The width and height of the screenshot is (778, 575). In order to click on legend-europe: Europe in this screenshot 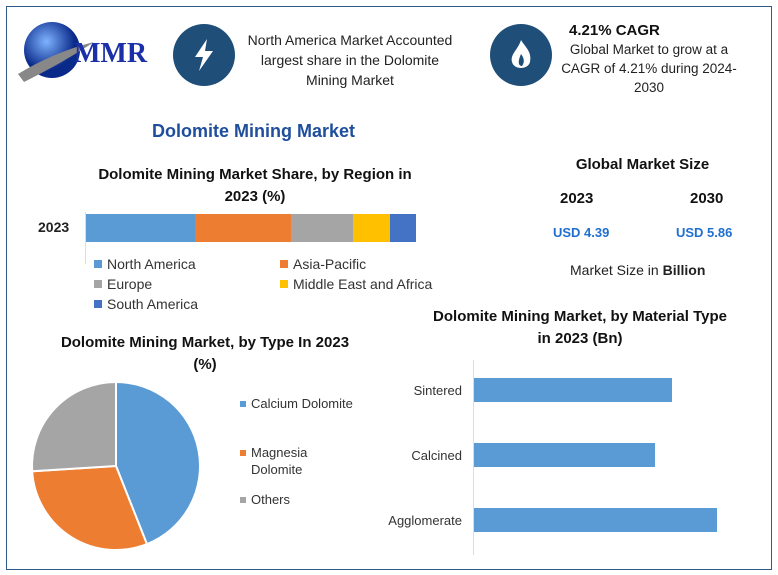, I will do `click(123, 284)`.